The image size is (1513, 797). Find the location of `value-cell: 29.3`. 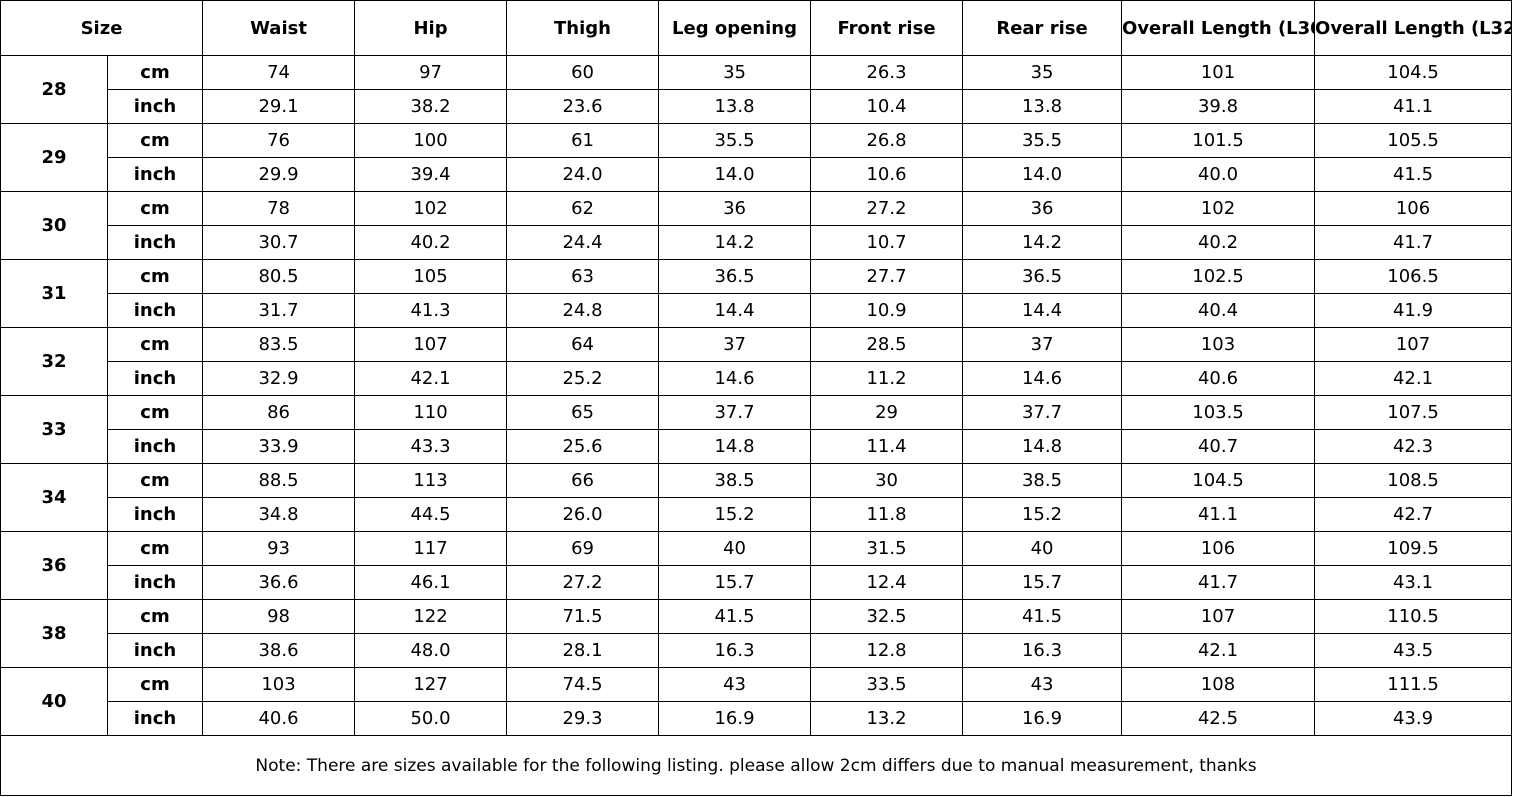

value-cell: 29.3 is located at coordinates (583, 718).